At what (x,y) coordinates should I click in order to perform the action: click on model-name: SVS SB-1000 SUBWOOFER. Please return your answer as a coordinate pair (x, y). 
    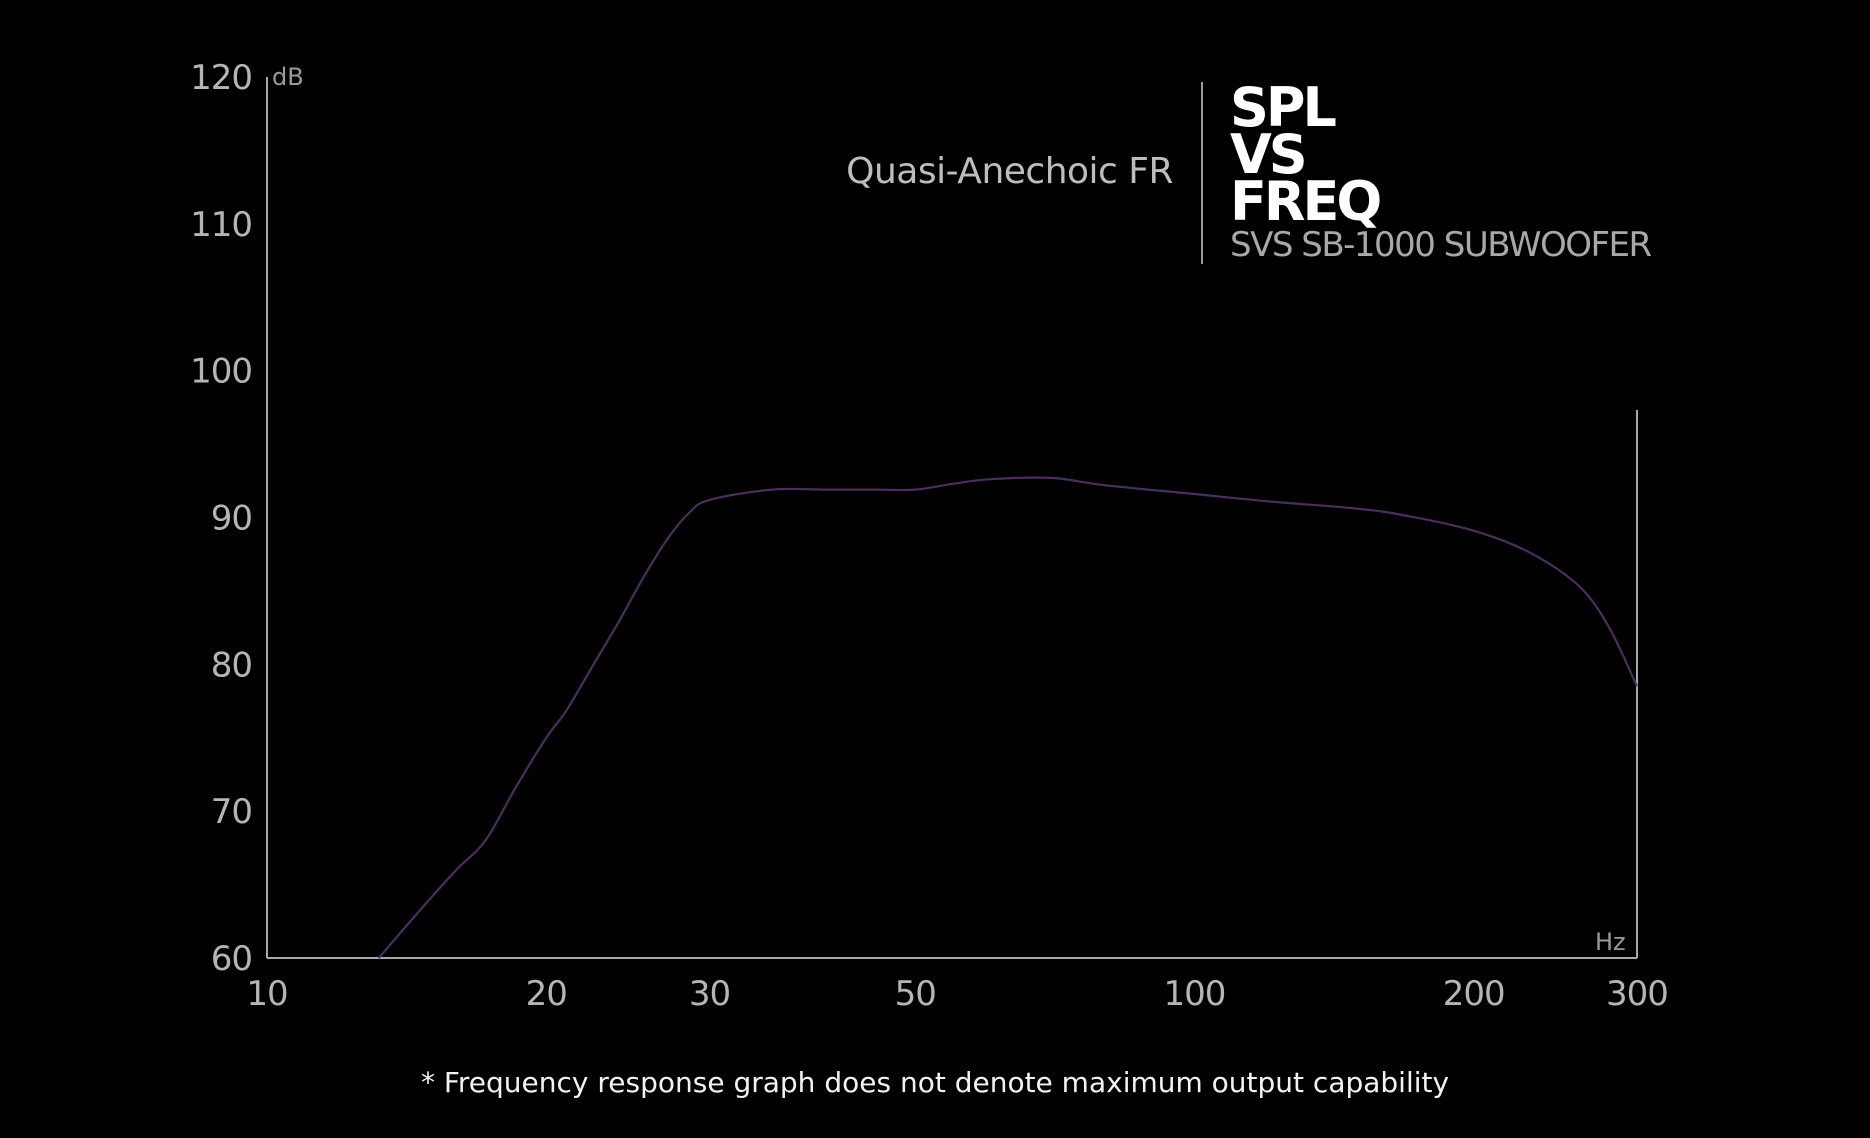
    Looking at the image, I should click on (1441, 245).